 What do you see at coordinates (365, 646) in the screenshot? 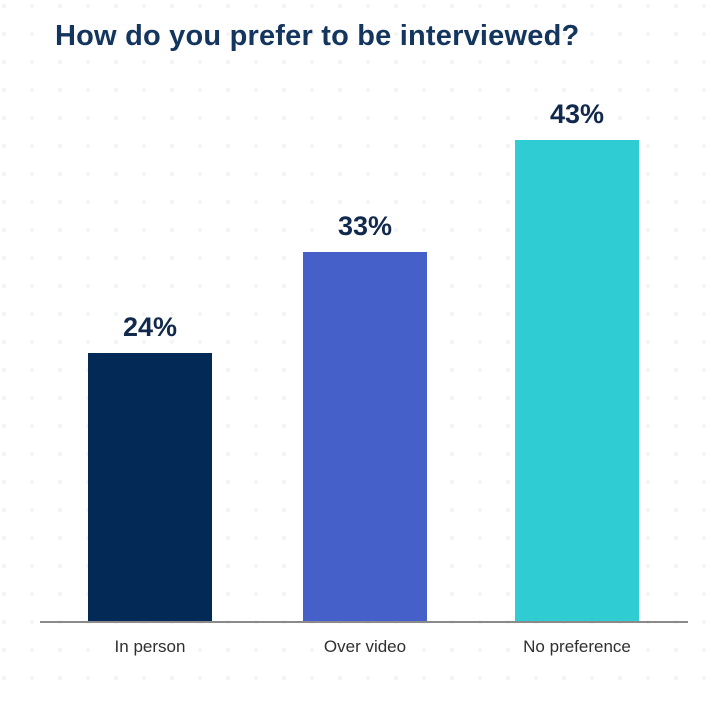
I see `category-label-over-video: Over video` at bounding box center [365, 646].